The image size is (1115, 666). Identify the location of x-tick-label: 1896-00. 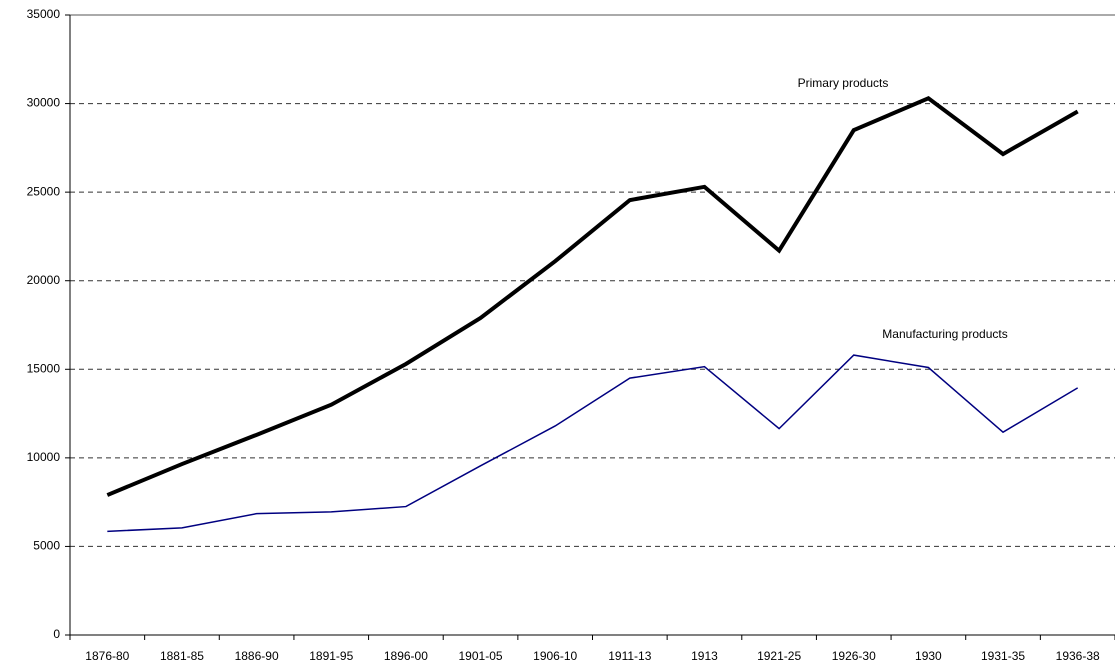
(406, 656).